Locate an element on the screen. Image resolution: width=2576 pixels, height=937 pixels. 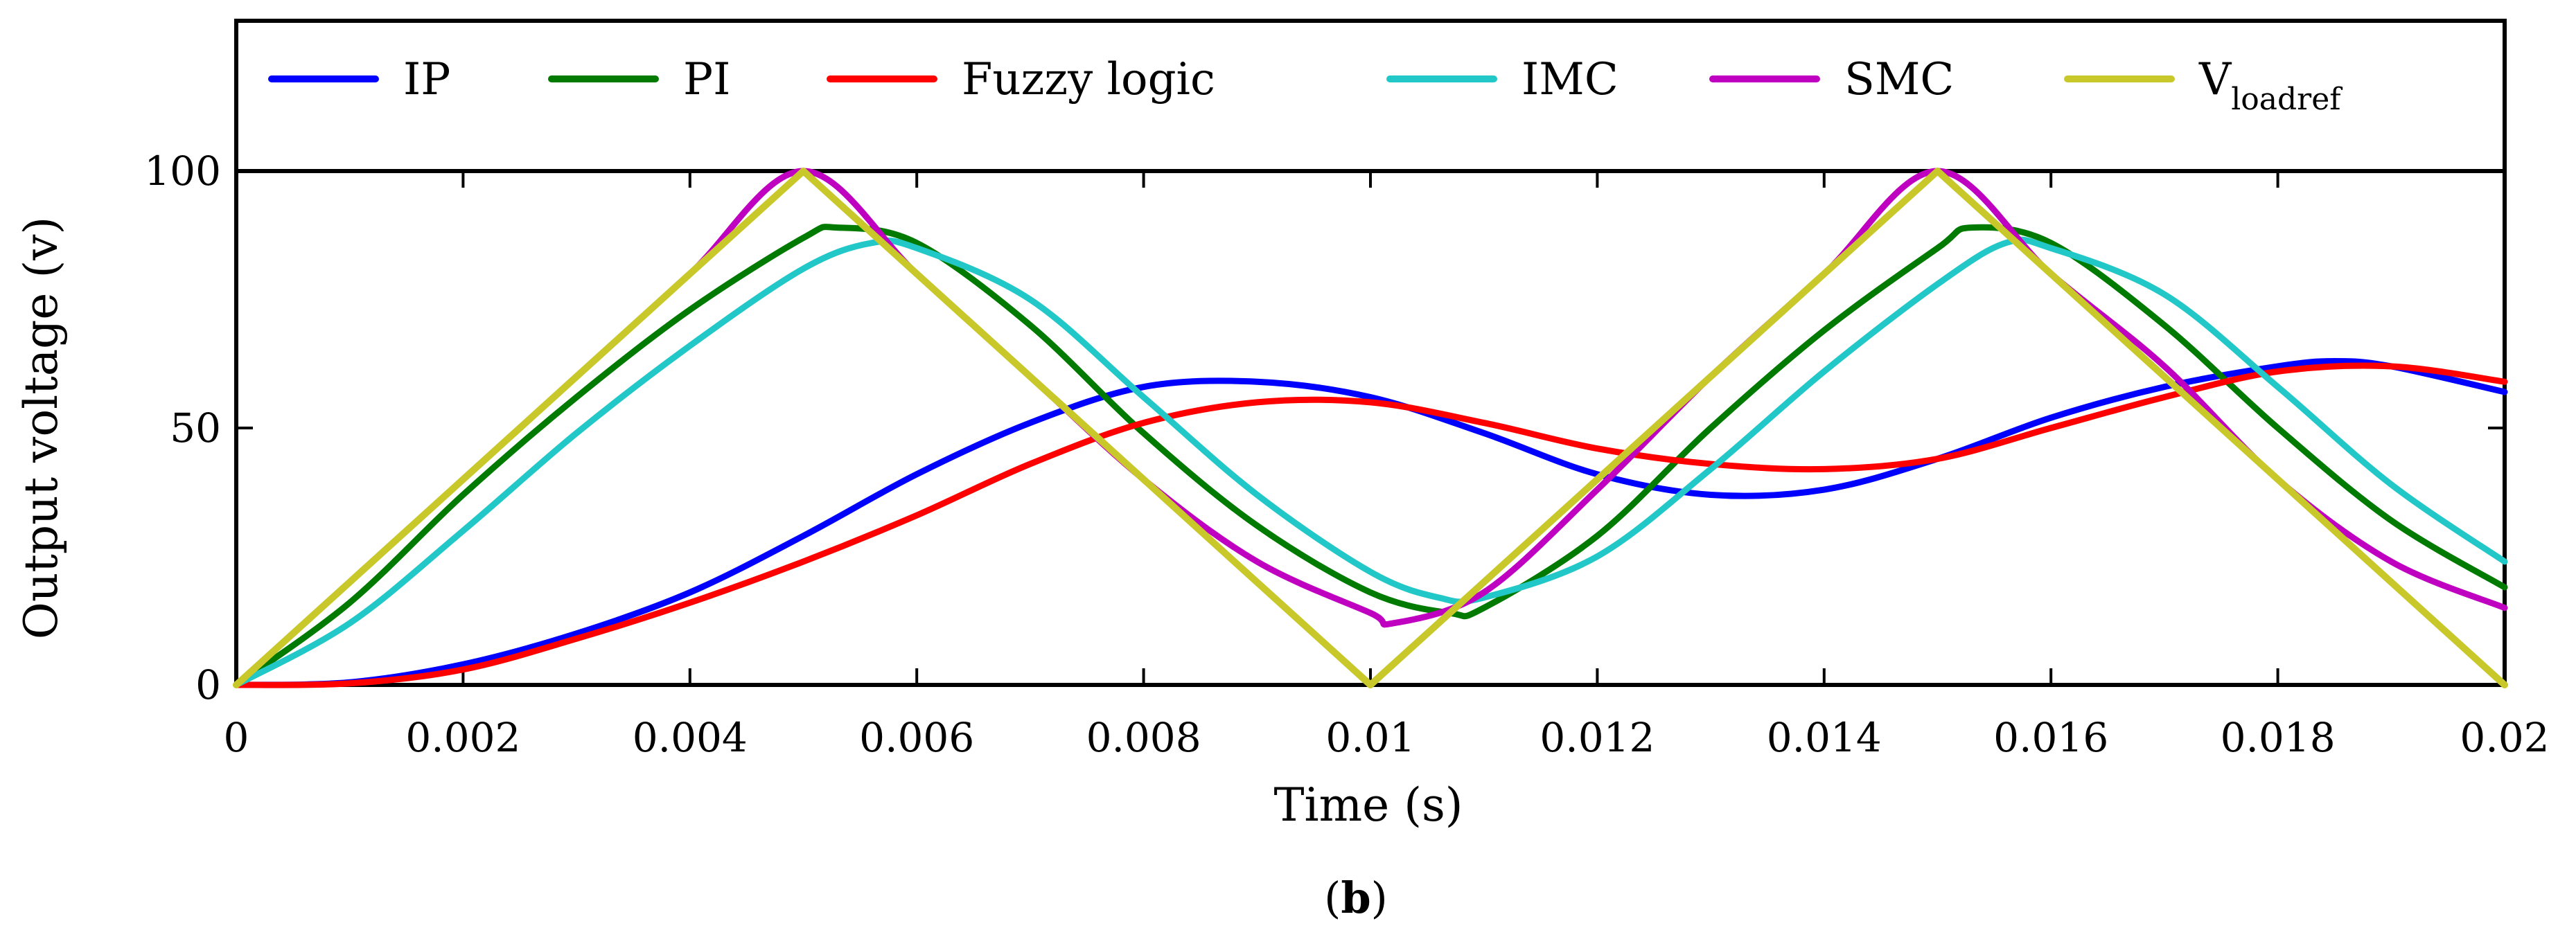
y-tick-label: 50 is located at coordinates (195, 428).